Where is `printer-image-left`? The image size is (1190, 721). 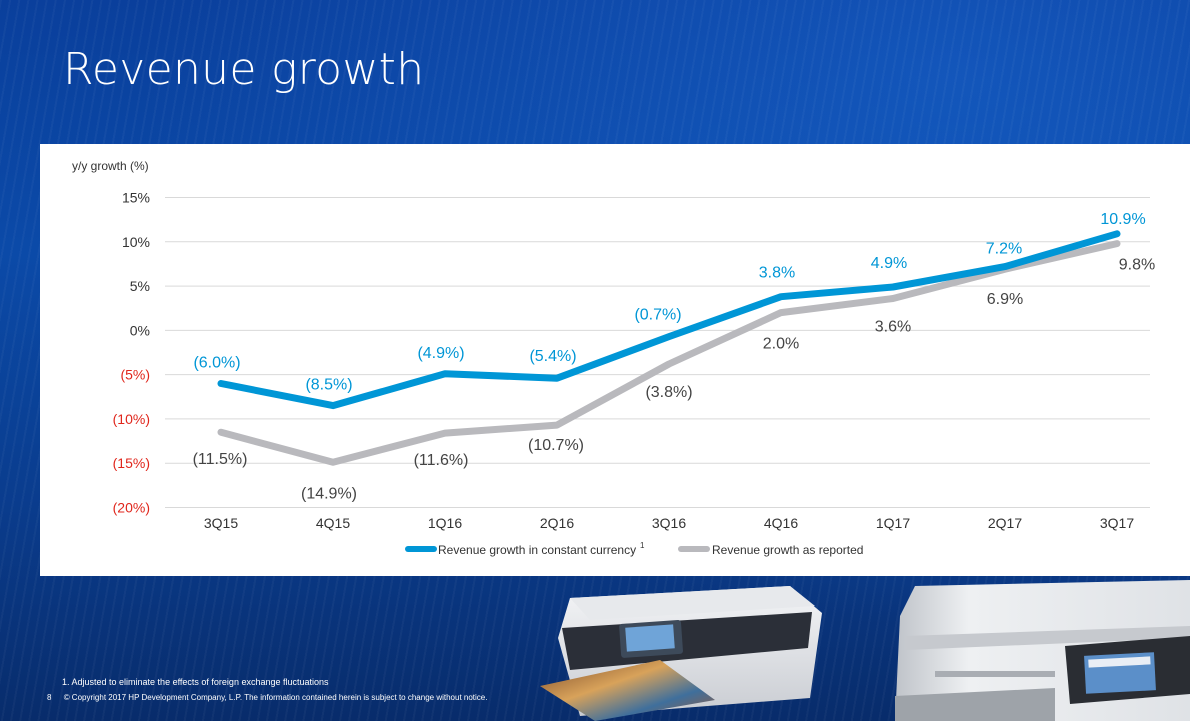 printer-image-left is located at coordinates (681, 653).